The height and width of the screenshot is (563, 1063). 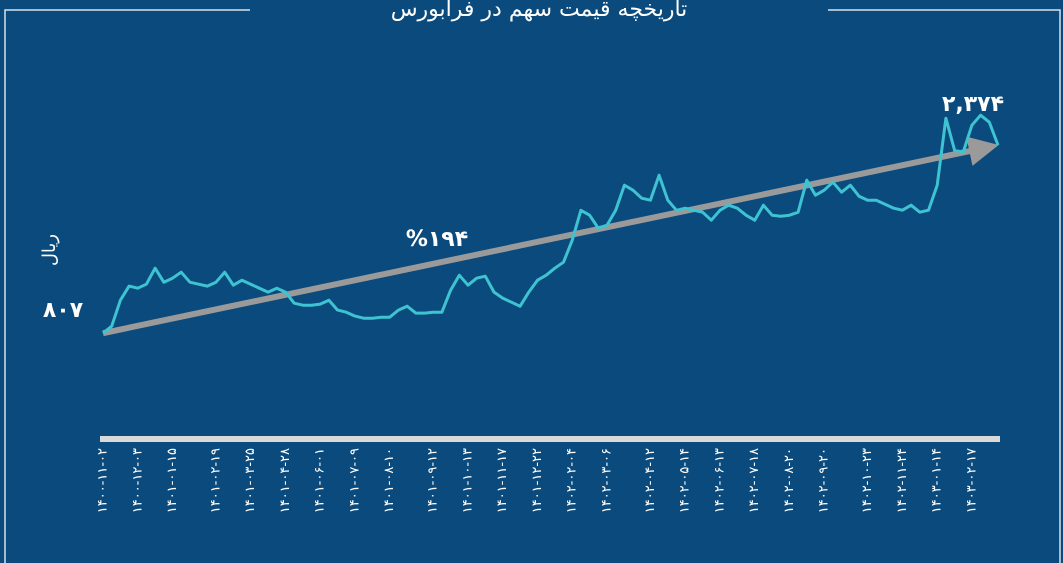 What do you see at coordinates (973, 104) in the screenshot?
I see `value-label: ۲,۳۷۴` at bounding box center [973, 104].